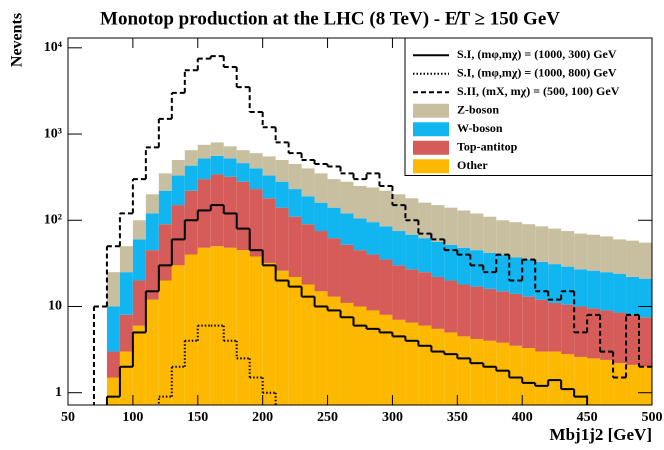 The height and width of the screenshot is (450, 664). What do you see at coordinates (197, 417) in the screenshot?
I see `x-tick-label: 150` at bounding box center [197, 417].